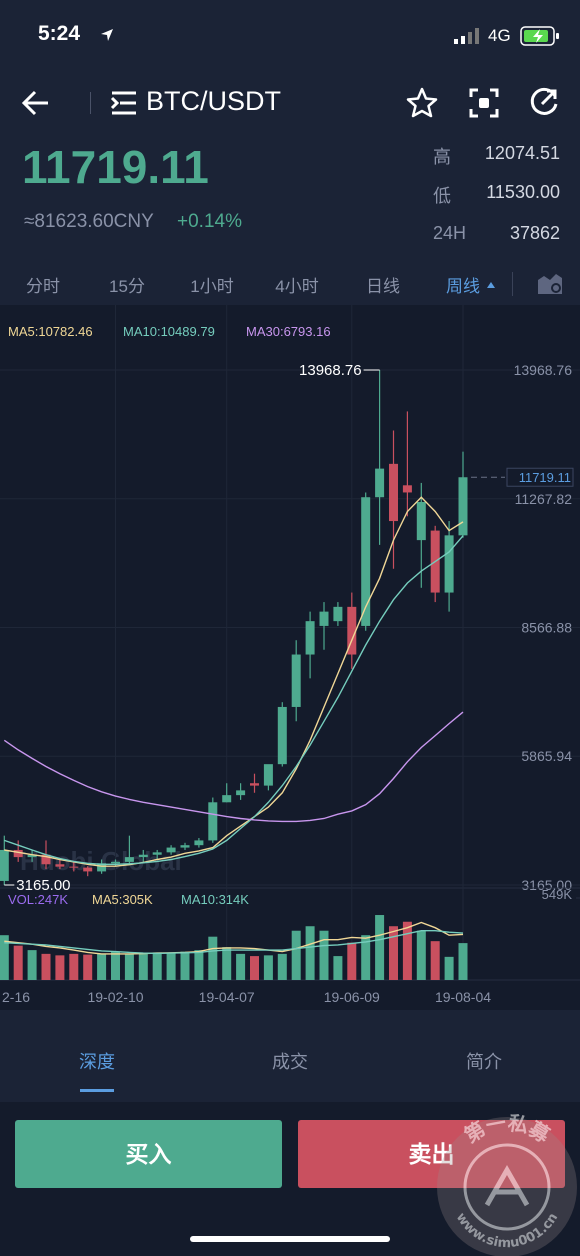 This screenshot has height=1256, width=580. I want to click on pair-title: BTC/USDT, so click(213, 101).